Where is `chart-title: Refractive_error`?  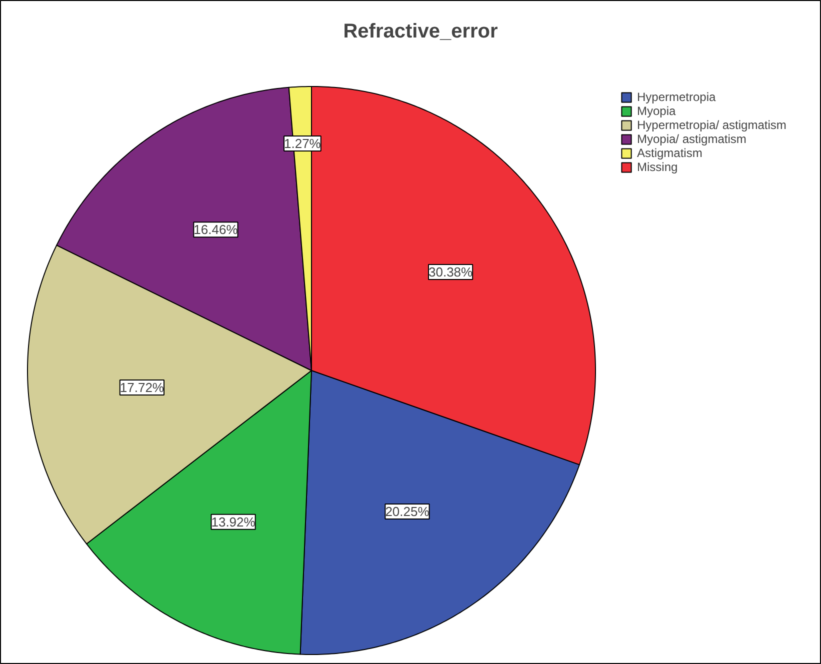
chart-title: Refractive_error is located at coordinates (420, 31).